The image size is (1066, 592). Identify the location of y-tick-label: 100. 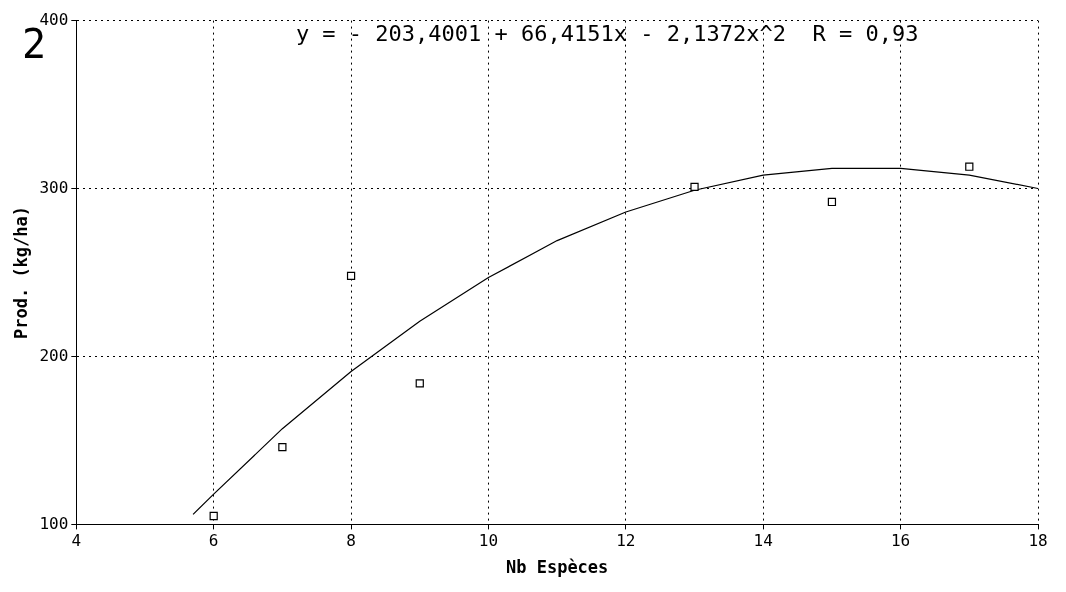
(54, 523).